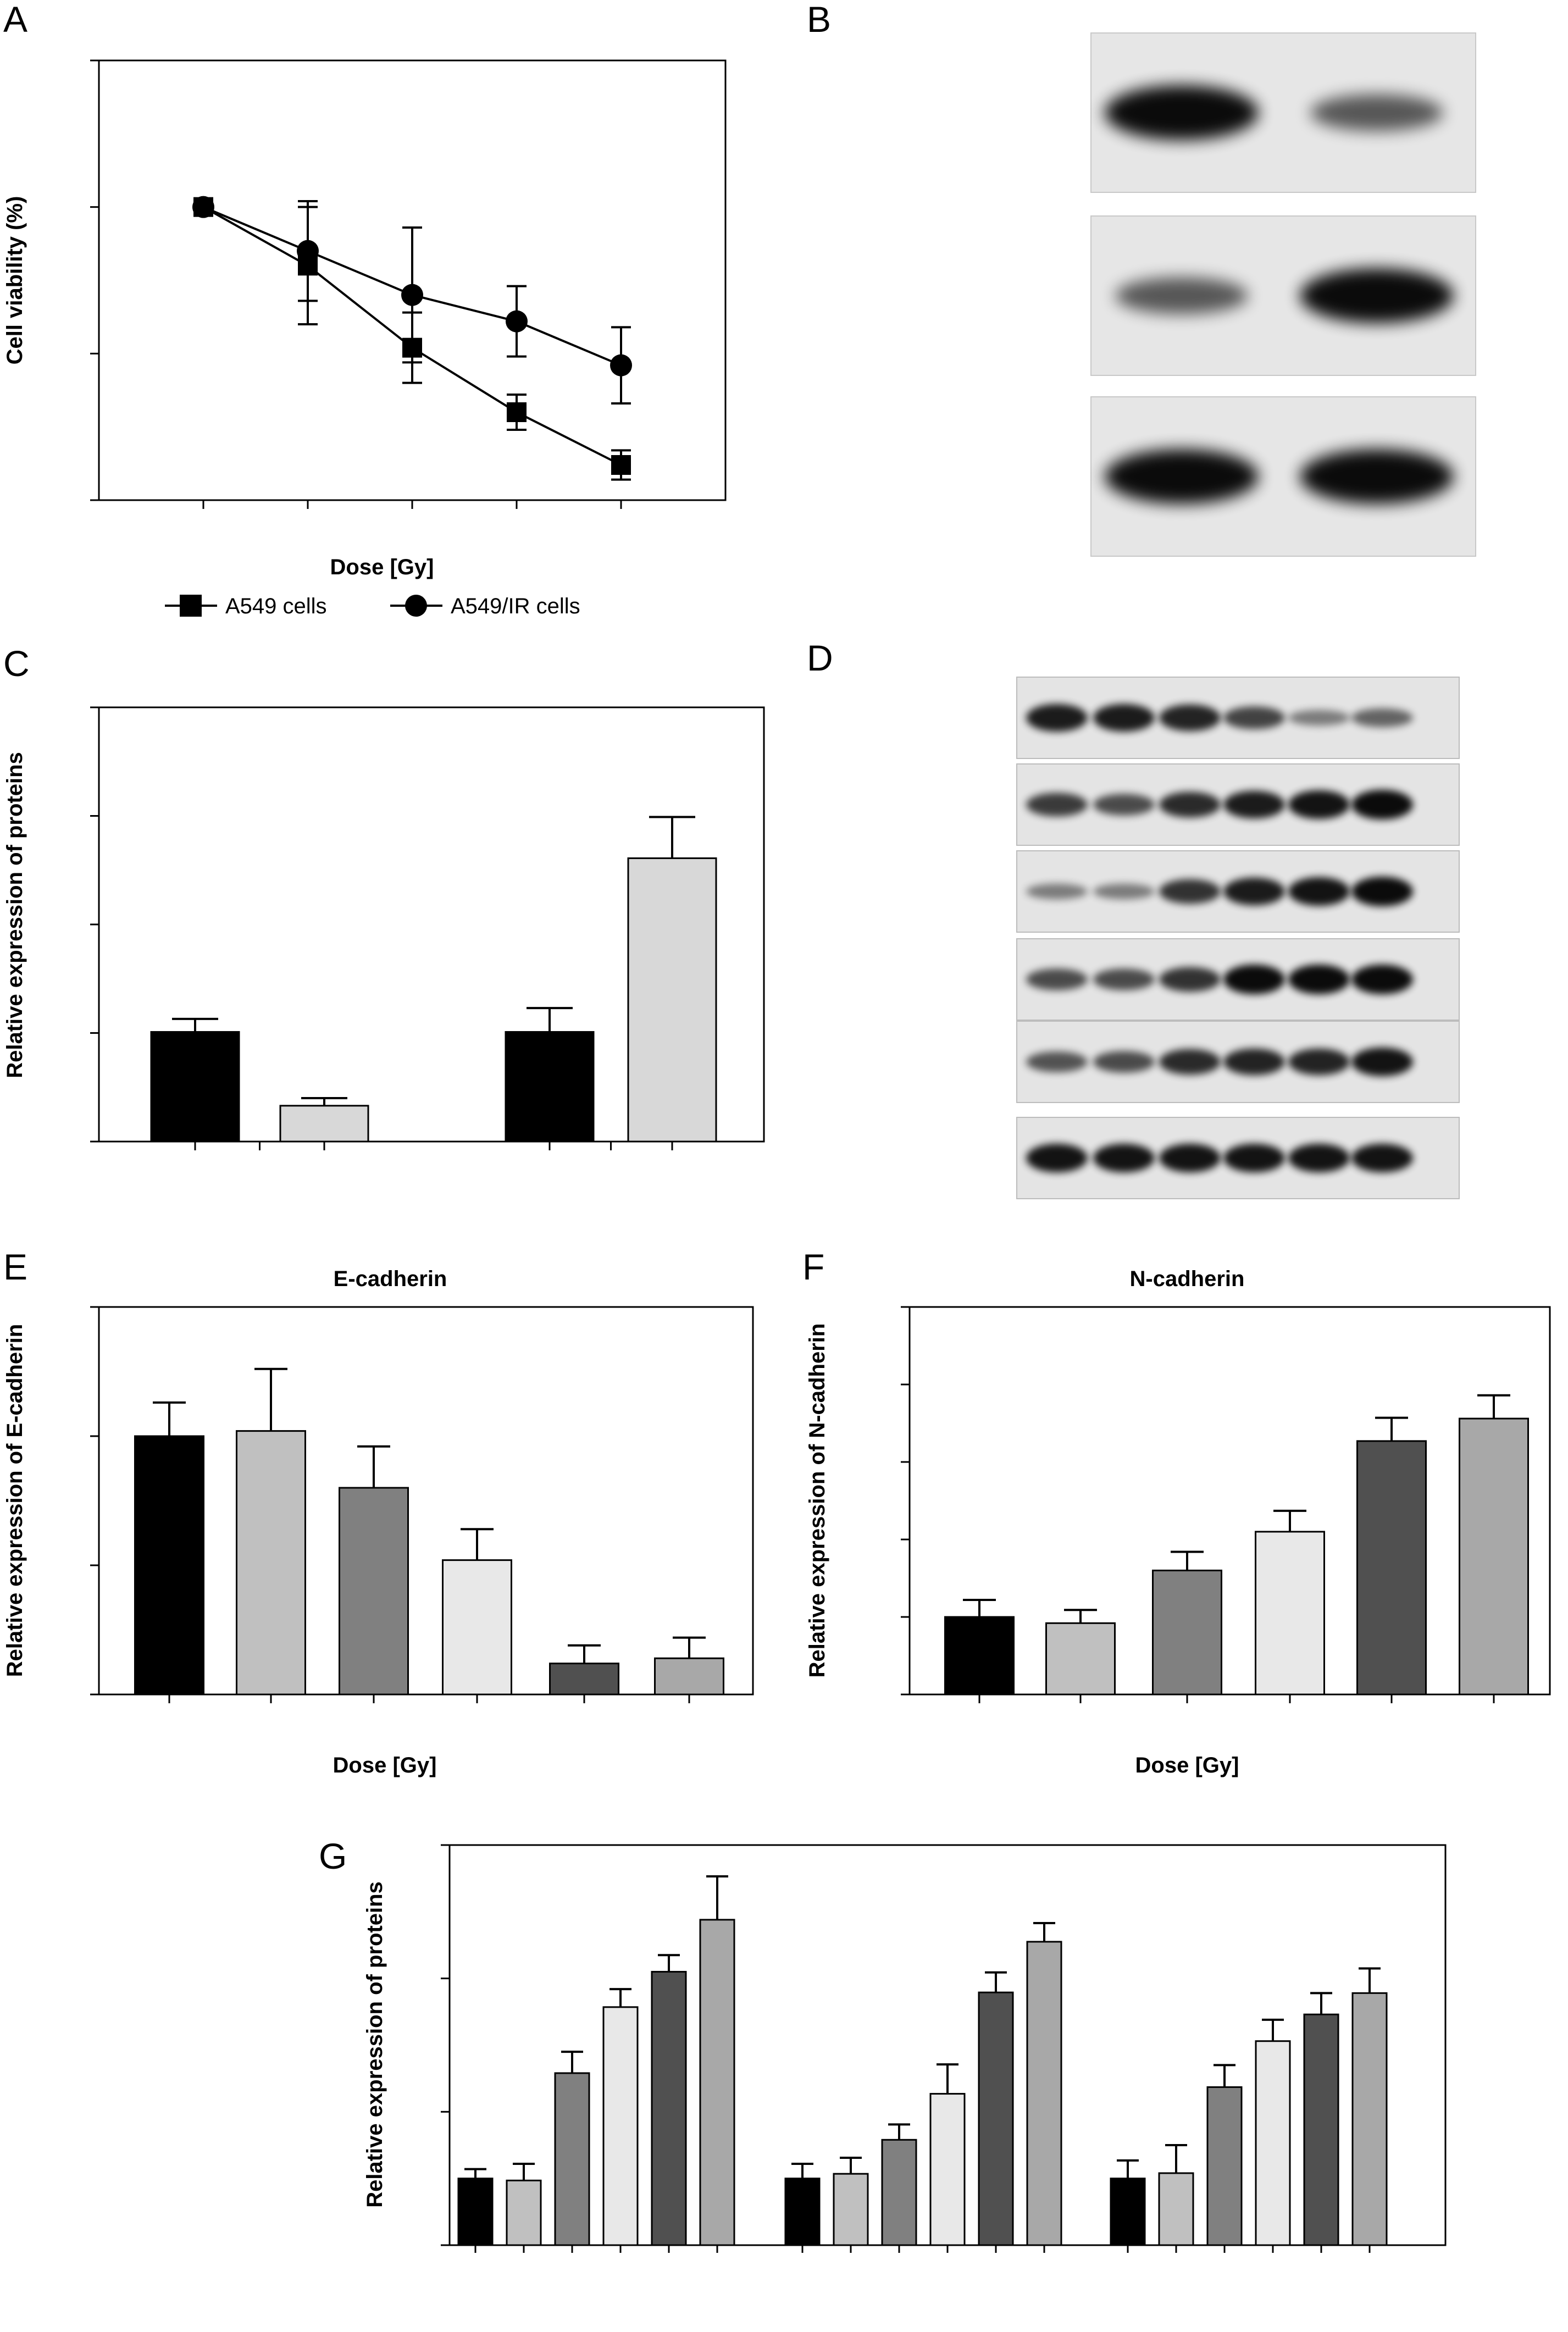 This screenshot has height=2332, width=1568. I want to click on panel-e-plot-frame, so click(426, 1501).